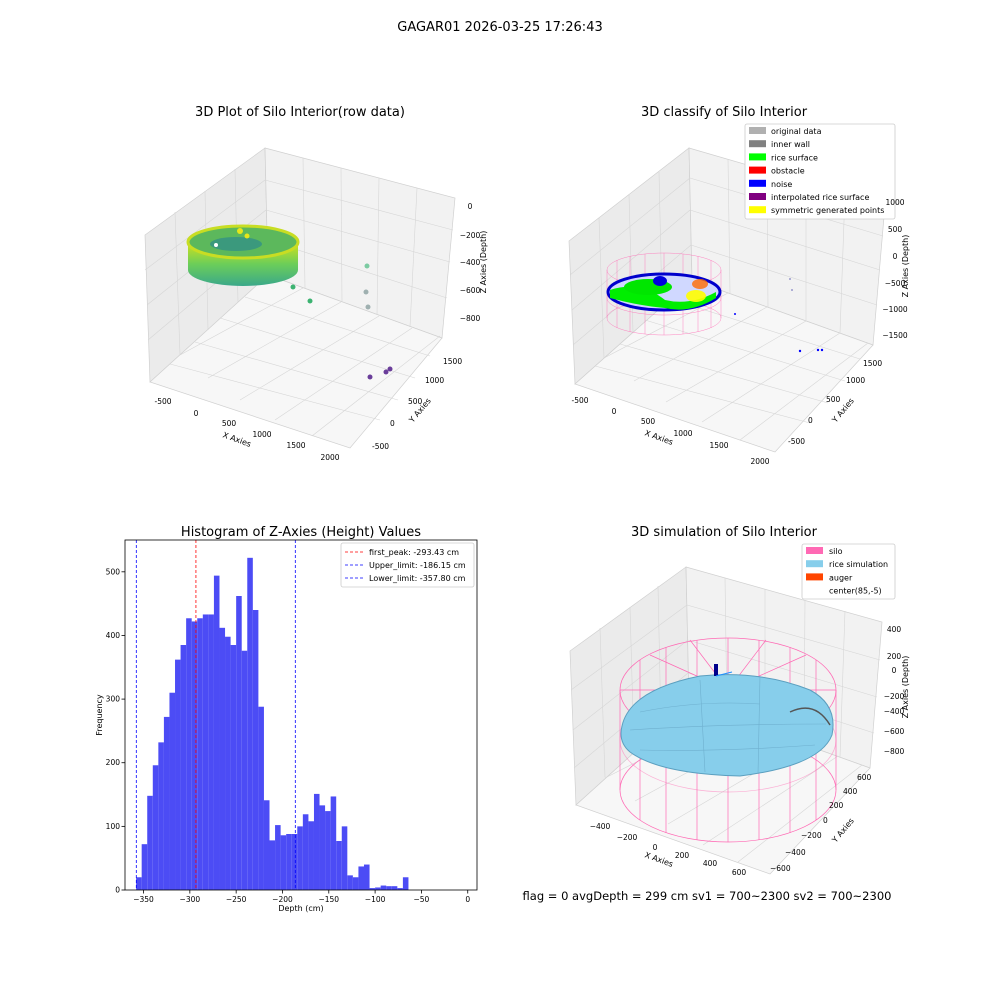 This screenshot has height=1000, width=1000. Describe the element at coordinates (113, 699) in the screenshot. I see `histogram-y-tick-label: 300` at that location.